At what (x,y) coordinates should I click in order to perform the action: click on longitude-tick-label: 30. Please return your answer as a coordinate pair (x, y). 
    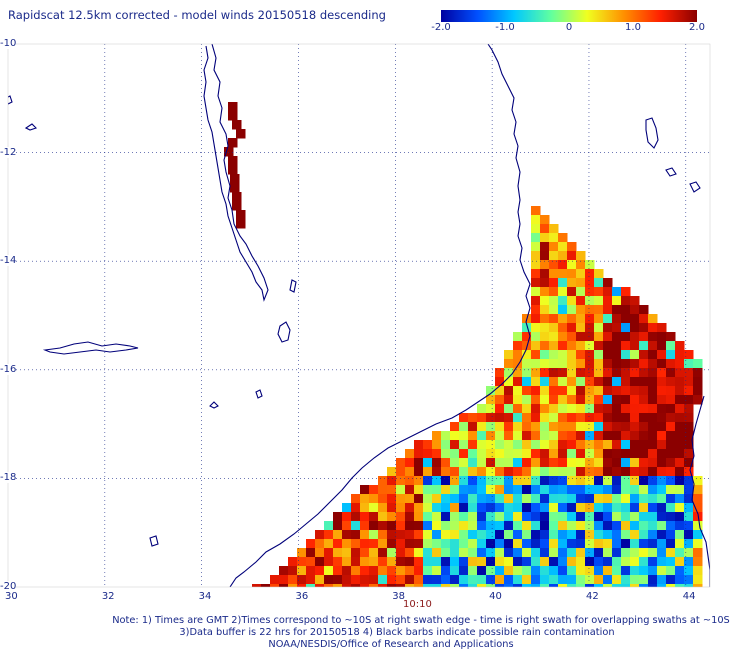
    Looking at the image, I should click on (11, 596).